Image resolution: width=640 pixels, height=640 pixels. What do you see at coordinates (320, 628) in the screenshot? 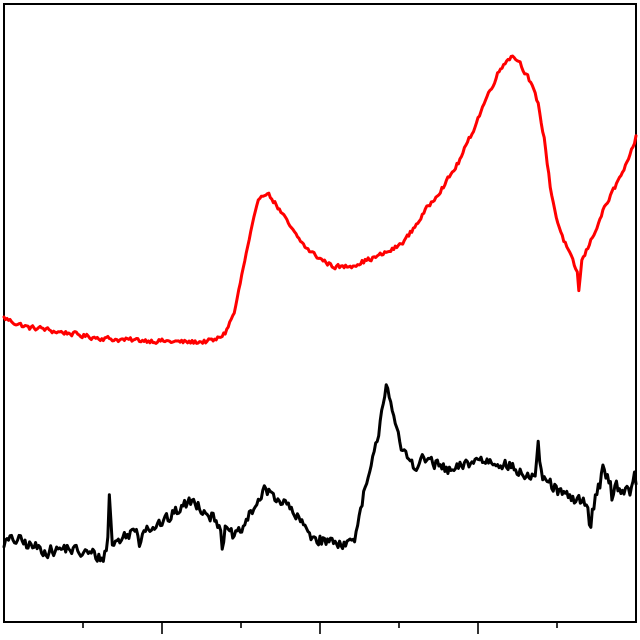
I see `x-axis-ticks` at bounding box center [320, 628].